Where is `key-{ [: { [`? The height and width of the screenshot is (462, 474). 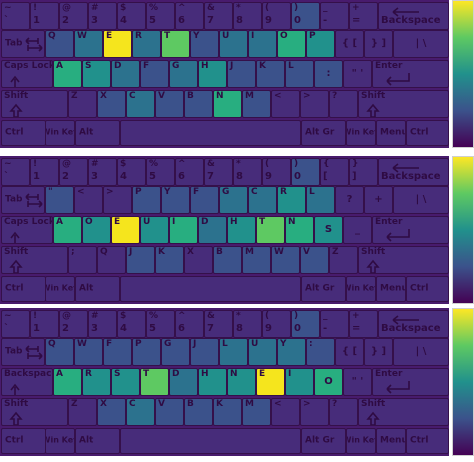 key-{ [: { [ is located at coordinates (349, 352).